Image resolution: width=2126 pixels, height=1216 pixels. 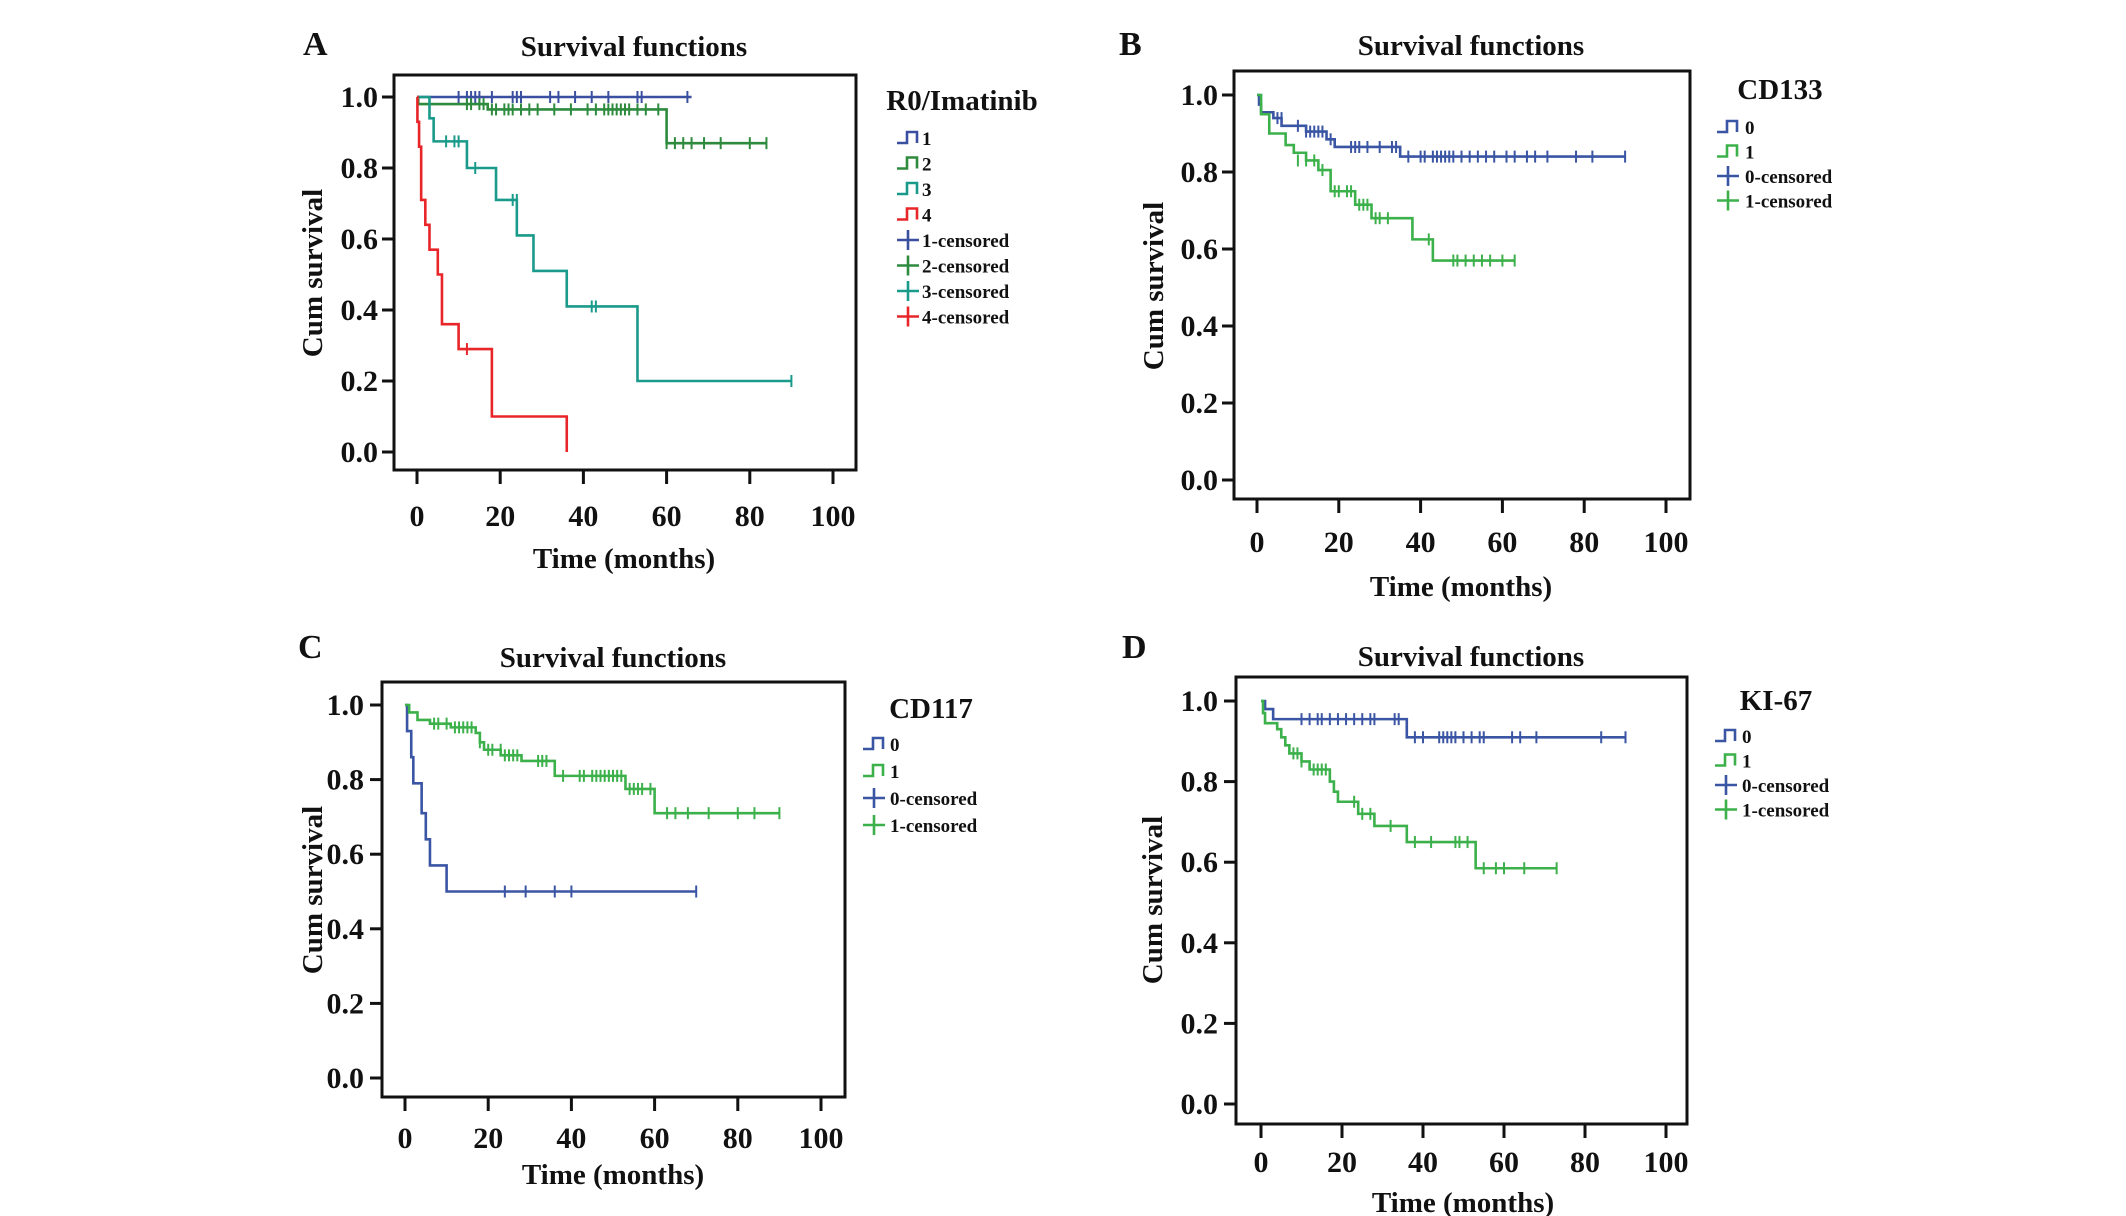 I want to click on legend-title: CD117, so click(x=931, y=709).